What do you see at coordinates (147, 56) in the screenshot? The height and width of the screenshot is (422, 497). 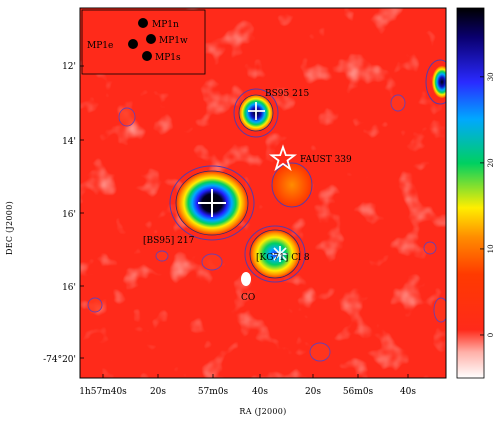 I see `legend-marker-mp1s` at bounding box center [147, 56].